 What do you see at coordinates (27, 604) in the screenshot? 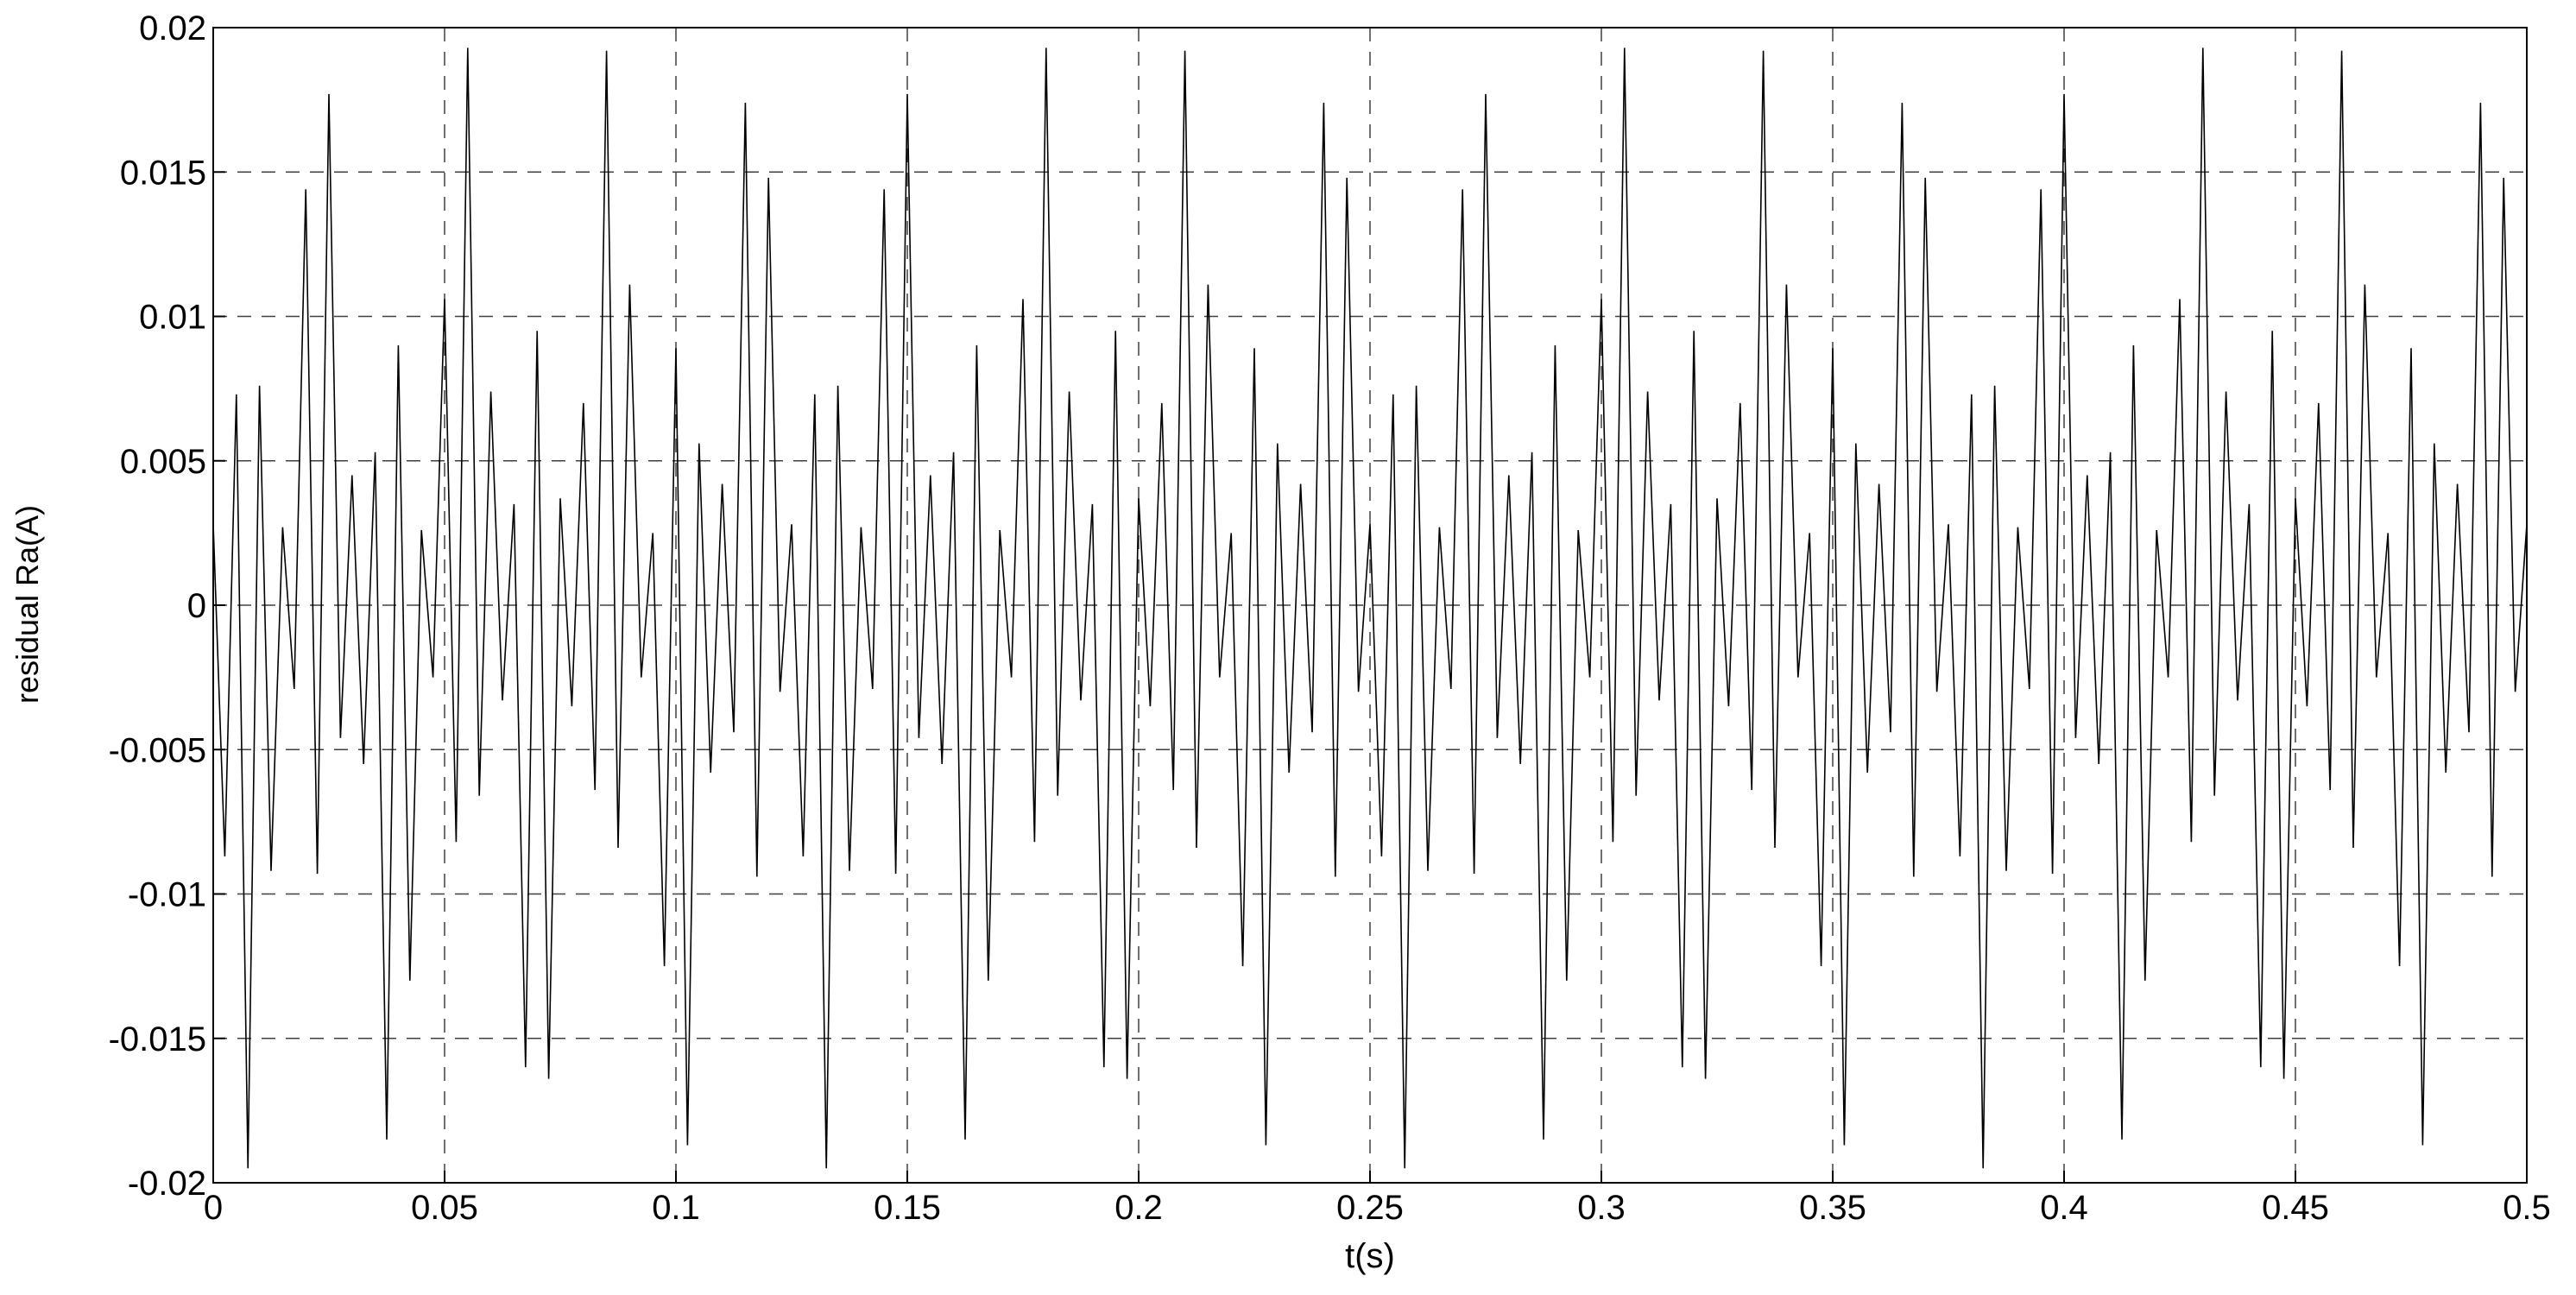
I see `y-axis-label: residual Ra(A)` at bounding box center [27, 604].